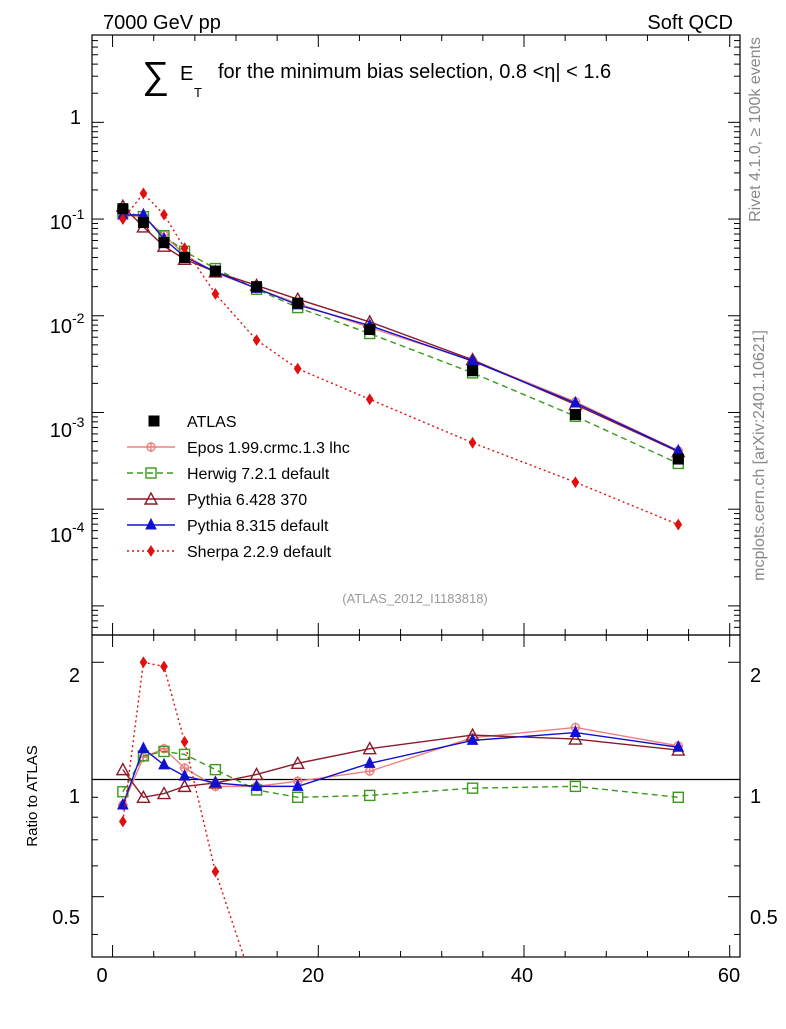 The width and height of the screenshot is (786, 1029). What do you see at coordinates (259, 552) in the screenshot?
I see `legend-label-sherpa: Sherpa 2.2.9 default` at bounding box center [259, 552].